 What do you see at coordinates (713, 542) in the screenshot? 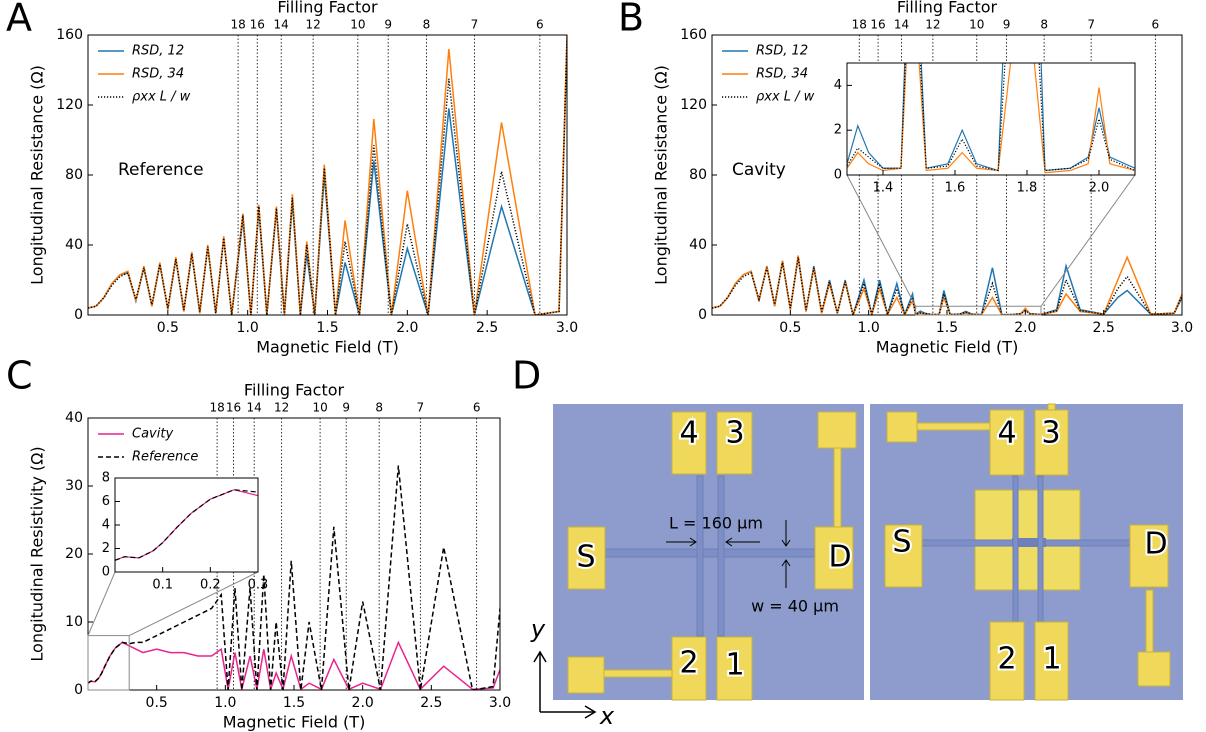
I see `length-arrows` at bounding box center [713, 542].